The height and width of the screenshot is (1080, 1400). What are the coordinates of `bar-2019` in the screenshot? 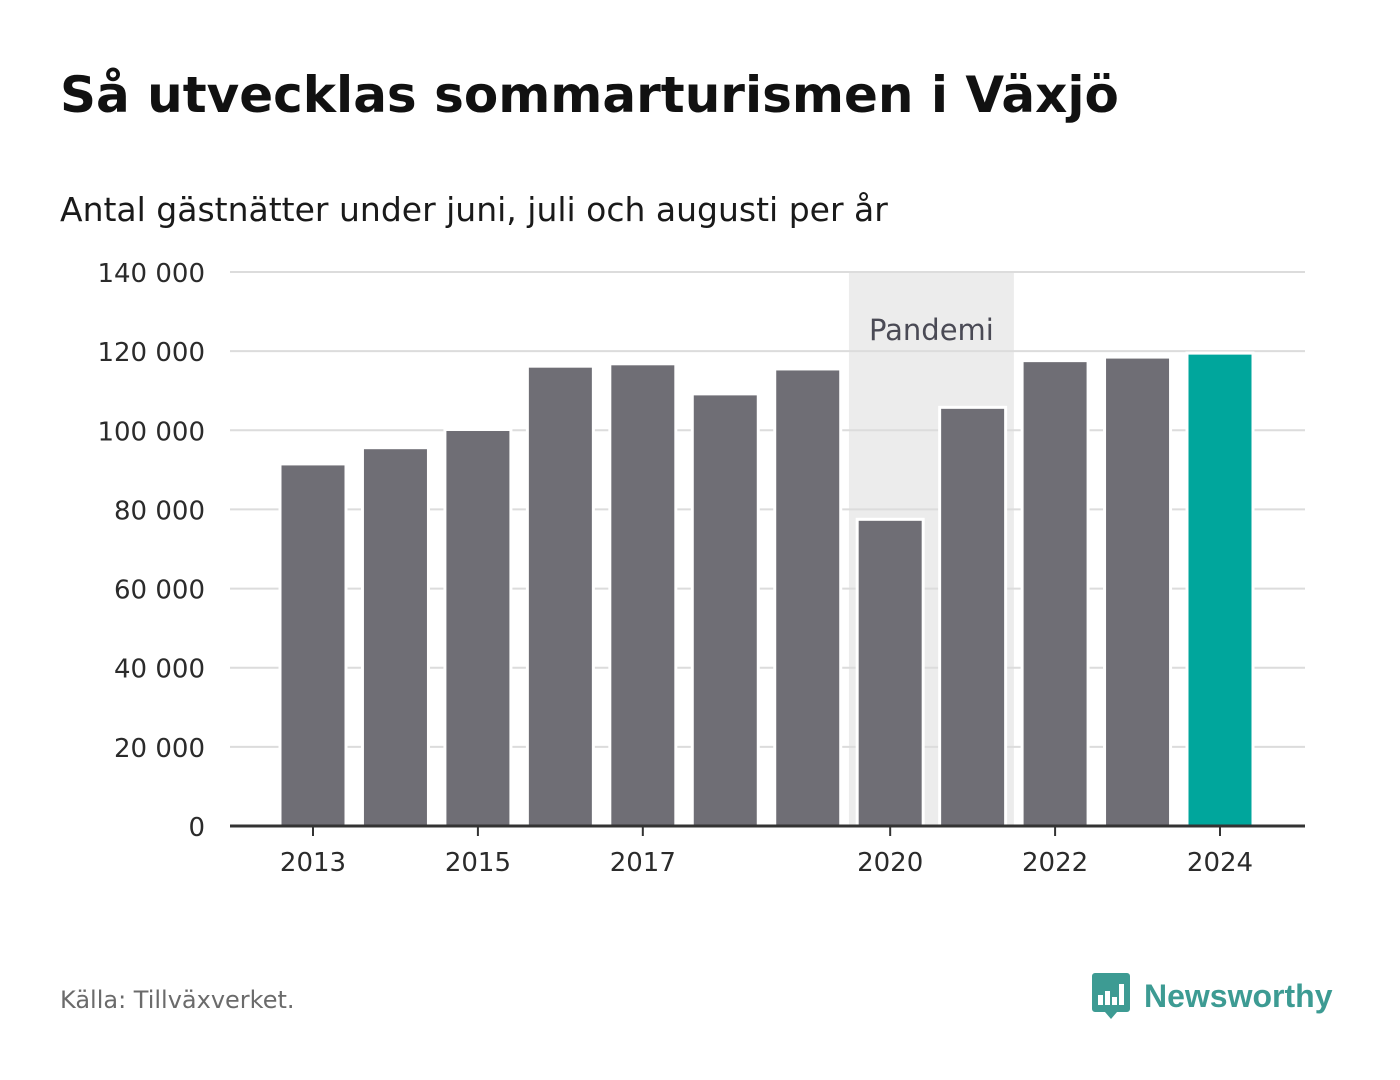 It's located at (808, 597).